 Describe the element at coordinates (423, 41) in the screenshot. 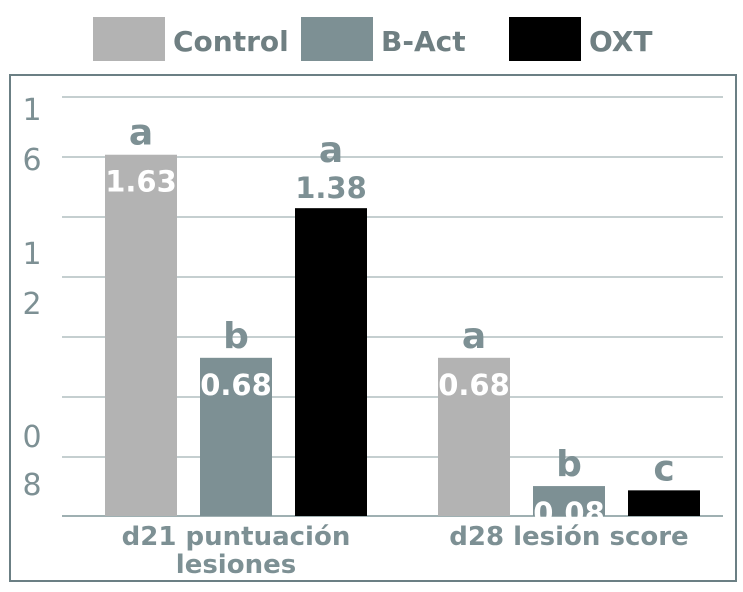

I see `legend-label-b-act: B-Act` at that location.